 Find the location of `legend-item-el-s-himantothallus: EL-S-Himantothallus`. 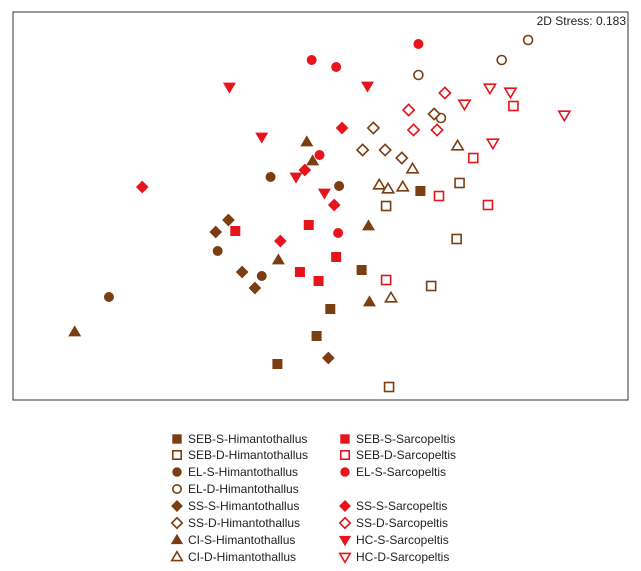

legend-item-el-s-himantothallus: EL-S-Himantothallus is located at coordinates (234, 472).